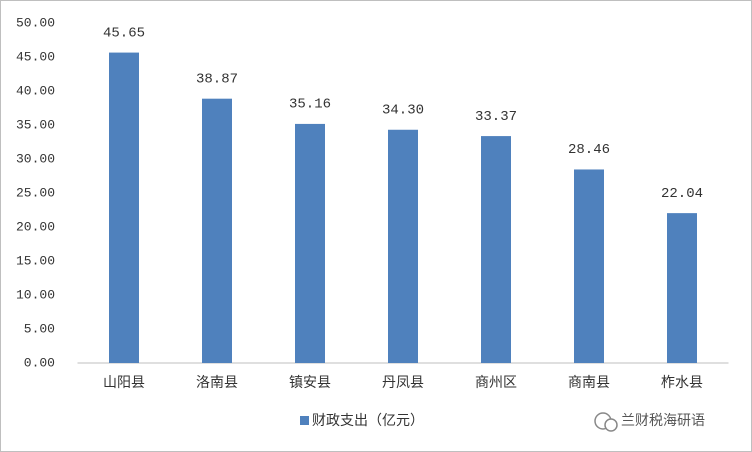 This screenshot has height=452, width=752. I want to click on x-tick-label: 镇安县, so click(310, 383).